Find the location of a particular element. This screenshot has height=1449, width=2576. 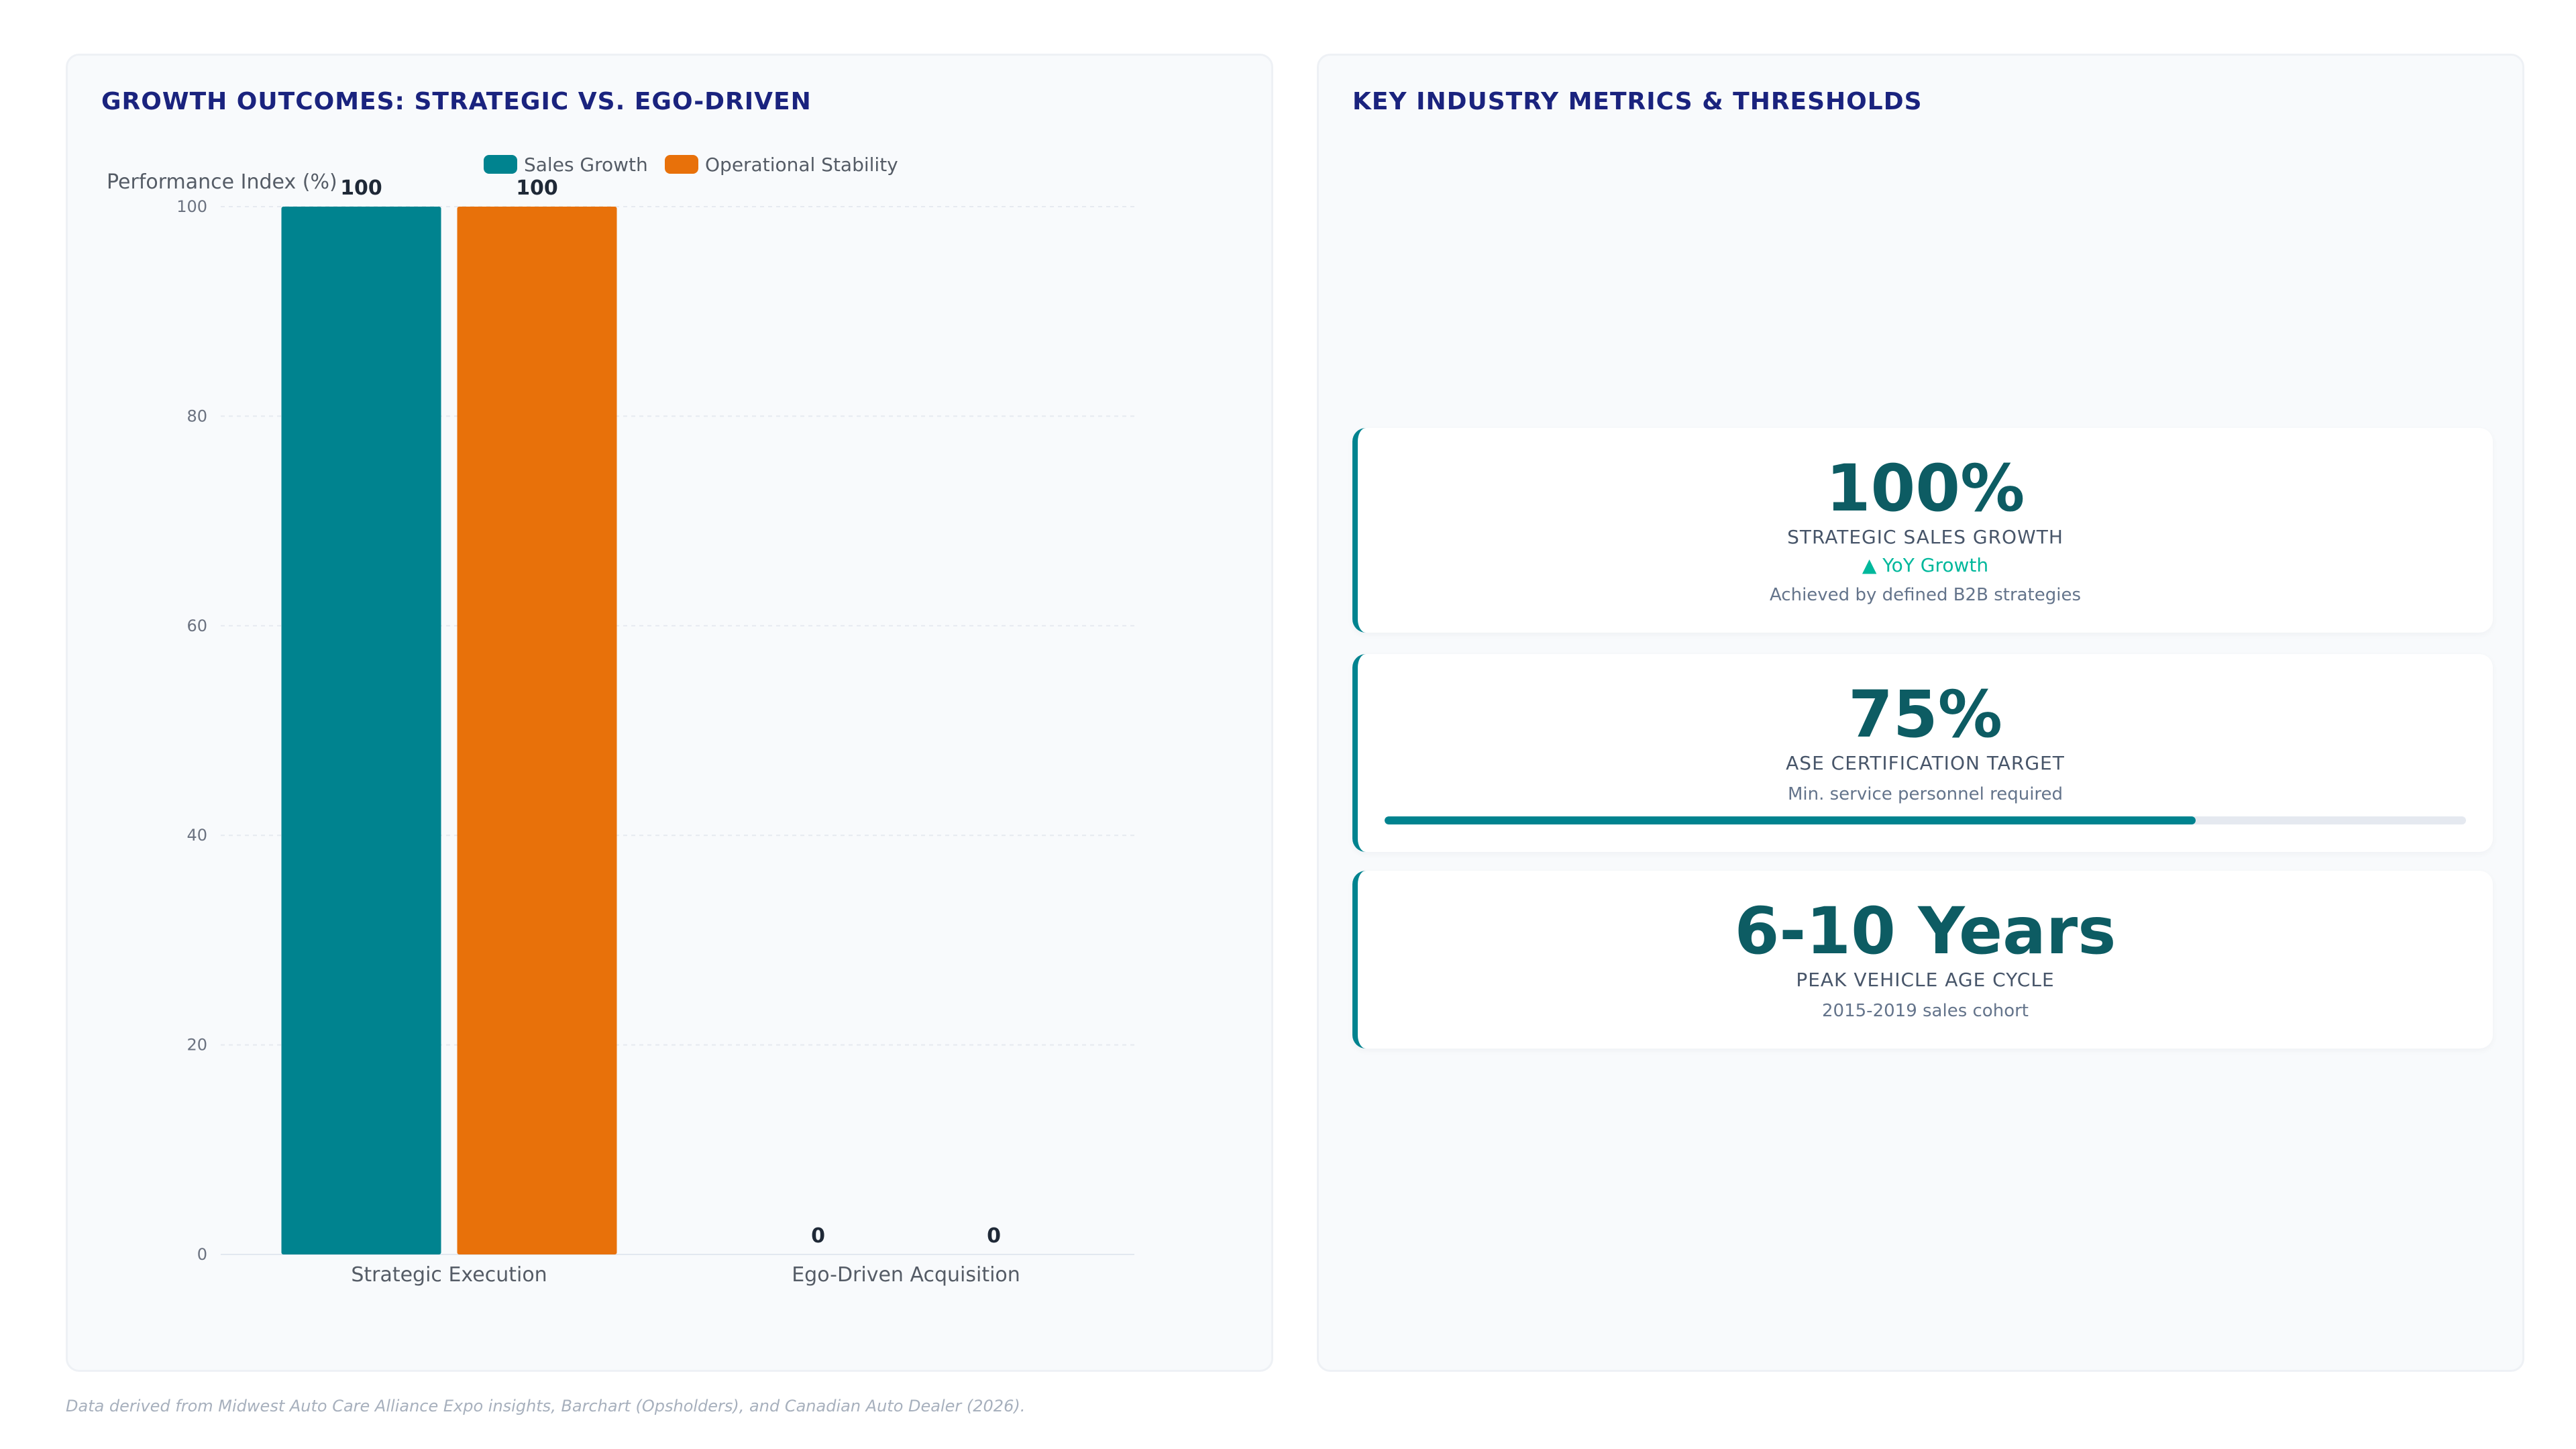

metric-label: STRATEGIC SALES GROWTH is located at coordinates (1925, 537).